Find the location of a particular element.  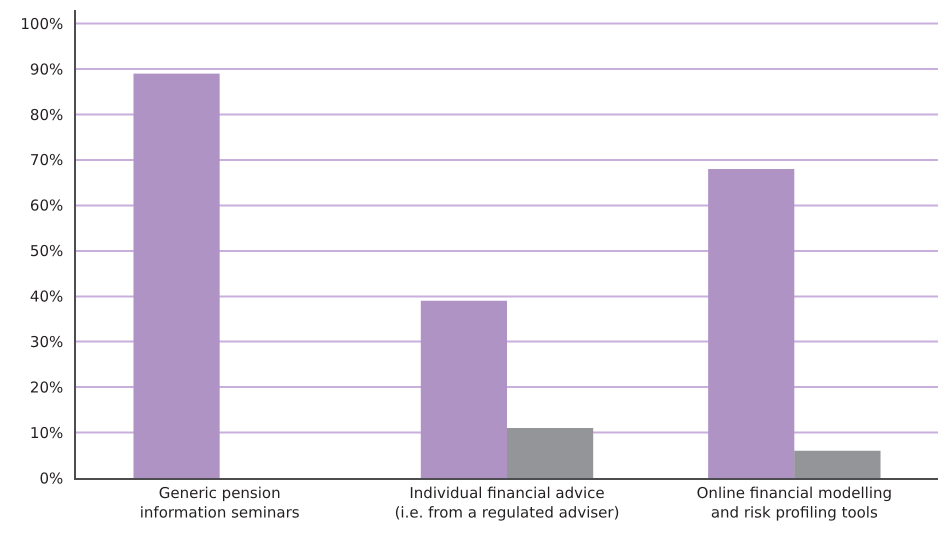

y-tick-label: 20% is located at coordinates (47, 387).